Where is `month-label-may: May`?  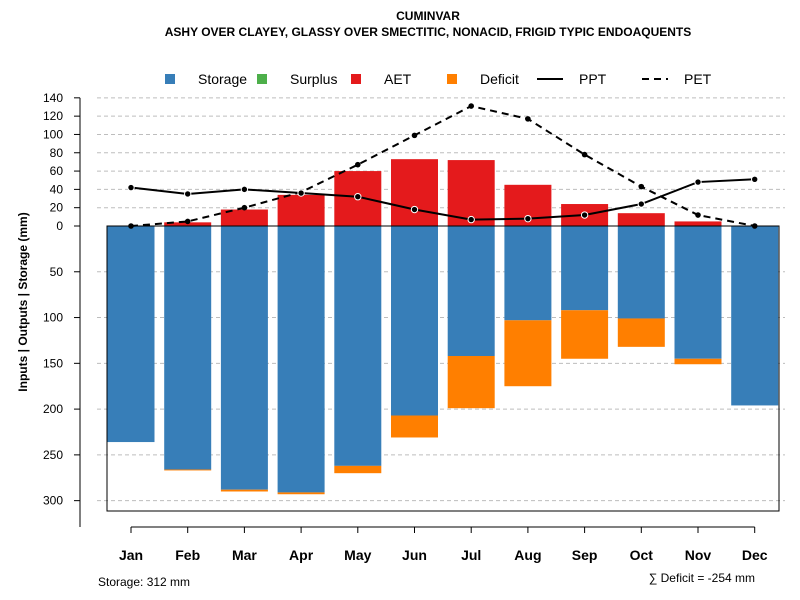
month-label-may: May is located at coordinates (357, 555).